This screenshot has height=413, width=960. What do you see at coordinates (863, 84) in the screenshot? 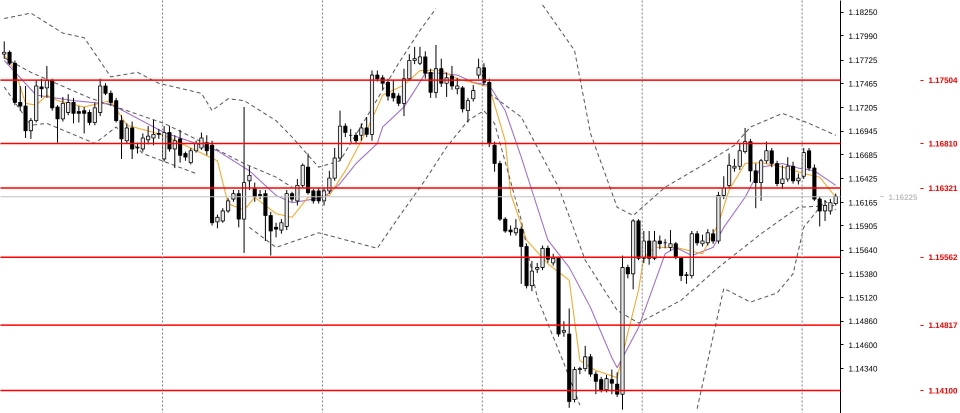
I see `y-tick-label: 1.17465` at bounding box center [863, 84].